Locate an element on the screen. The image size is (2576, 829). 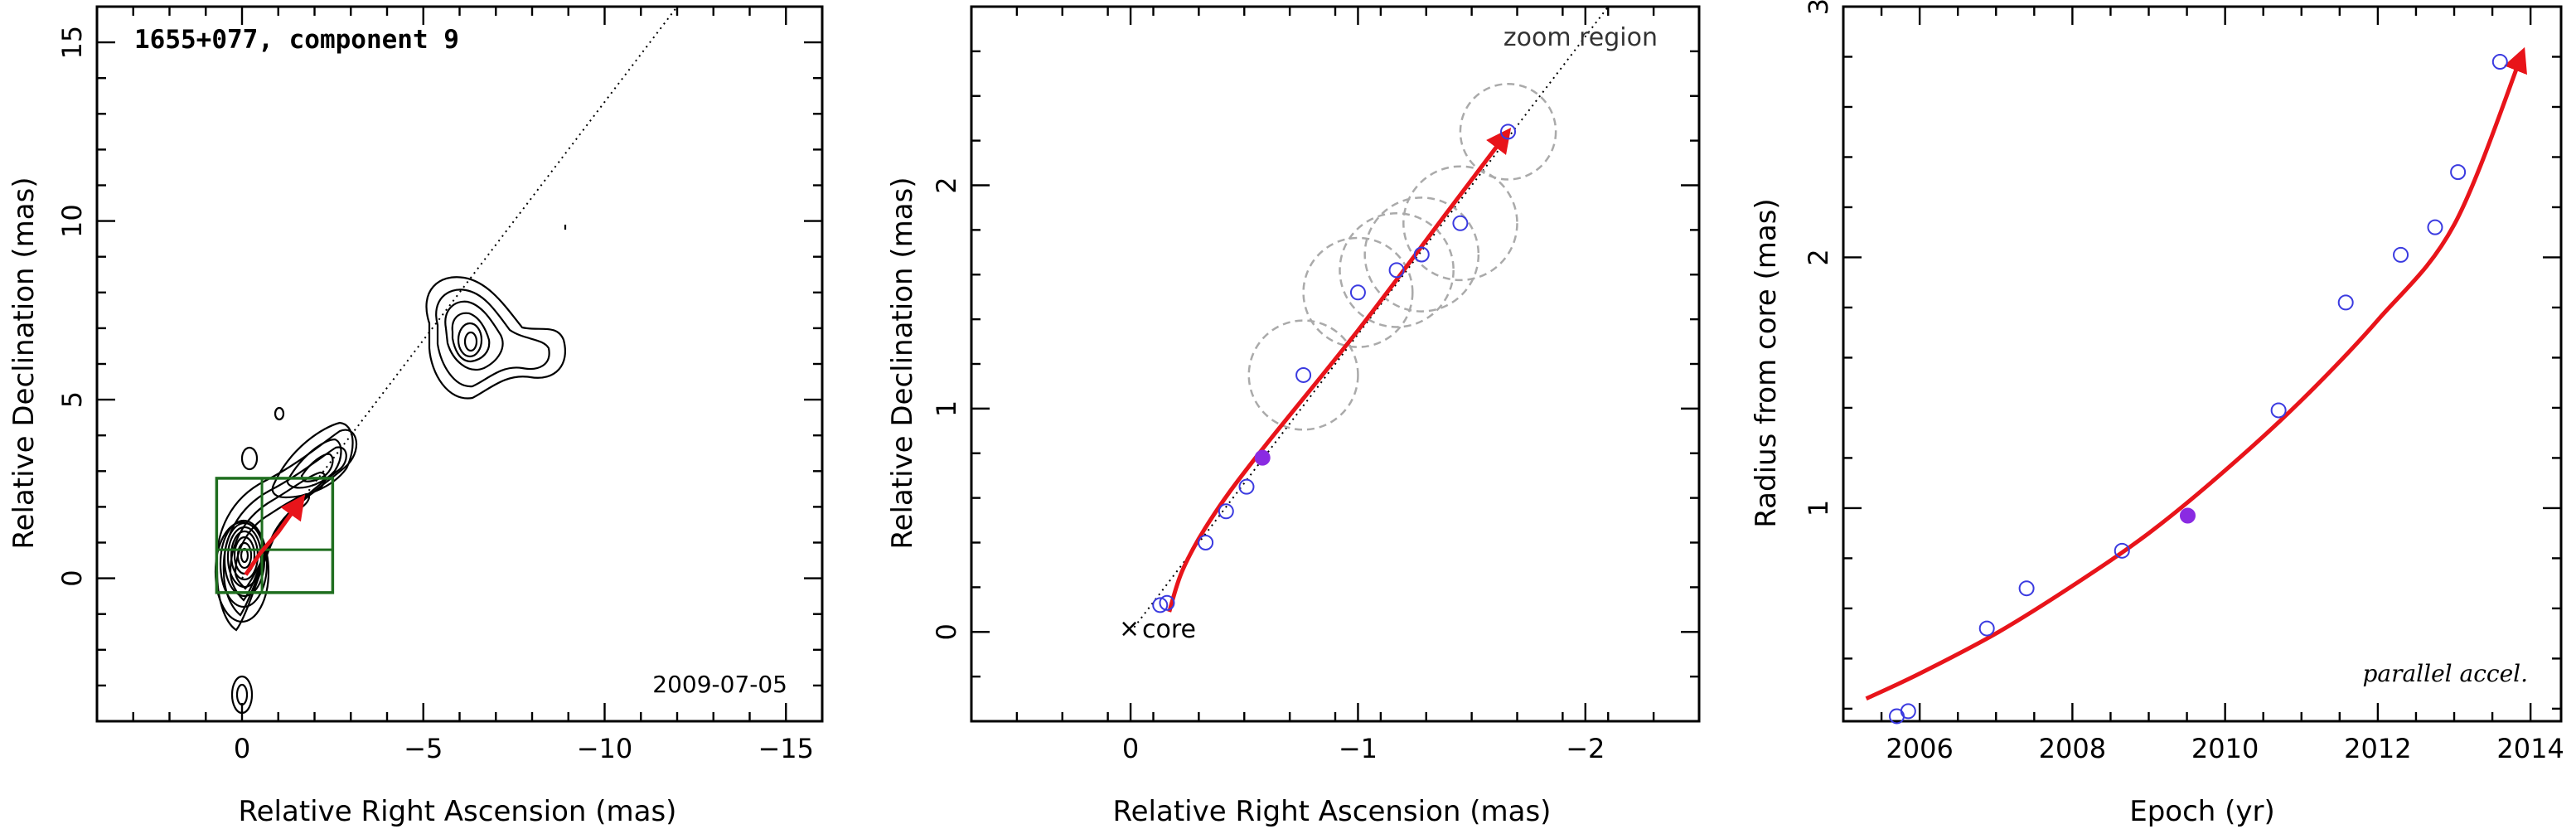
core-marker: × is located at coordinates (1129, 628).